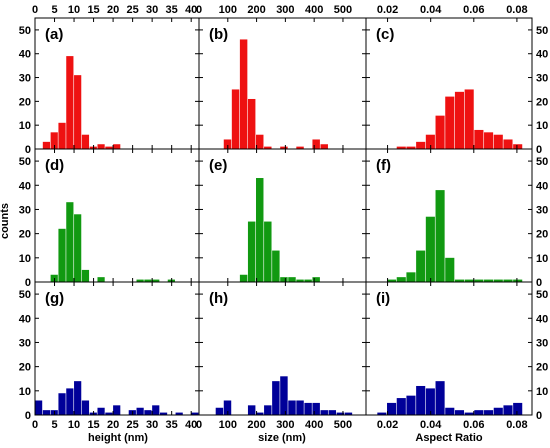 The width and height of the screenshot is (550, 448). I want to click on y-tick-label: 10, so click(25, 259).